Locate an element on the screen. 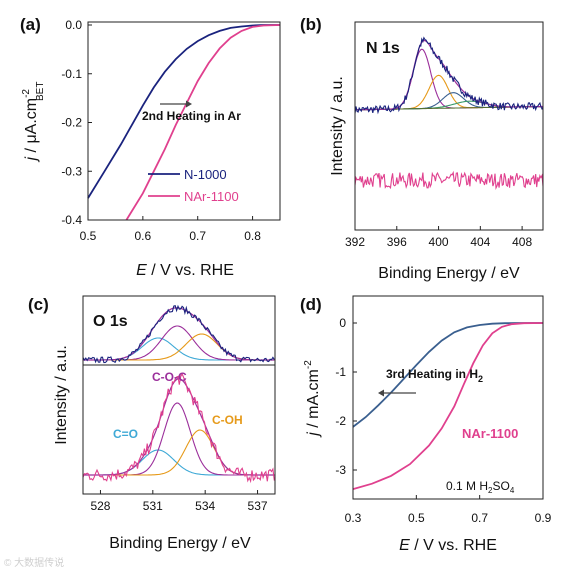 This screenshot has width=572, height=572. panel-b-frame is located at coordinates (449, 126).